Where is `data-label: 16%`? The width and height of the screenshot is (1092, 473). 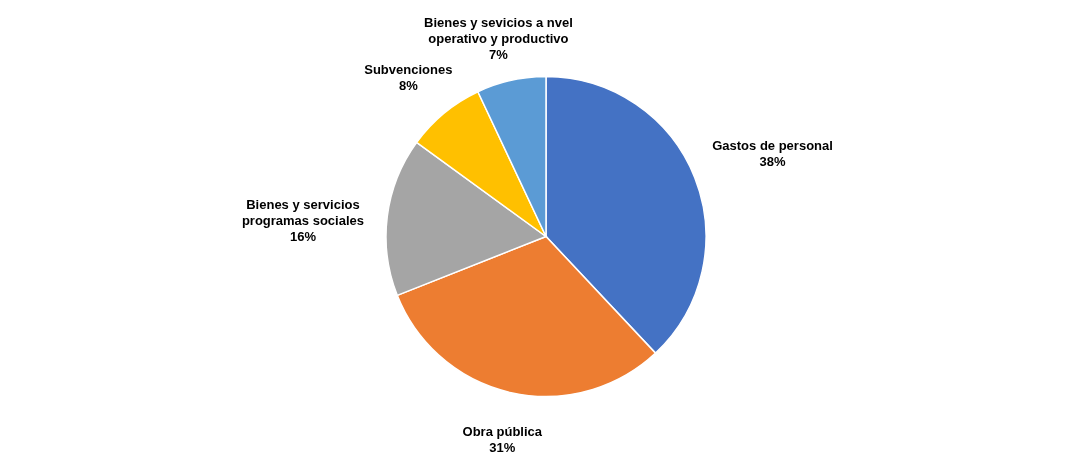 data-label: 16% is located at coordinates (303, 237).